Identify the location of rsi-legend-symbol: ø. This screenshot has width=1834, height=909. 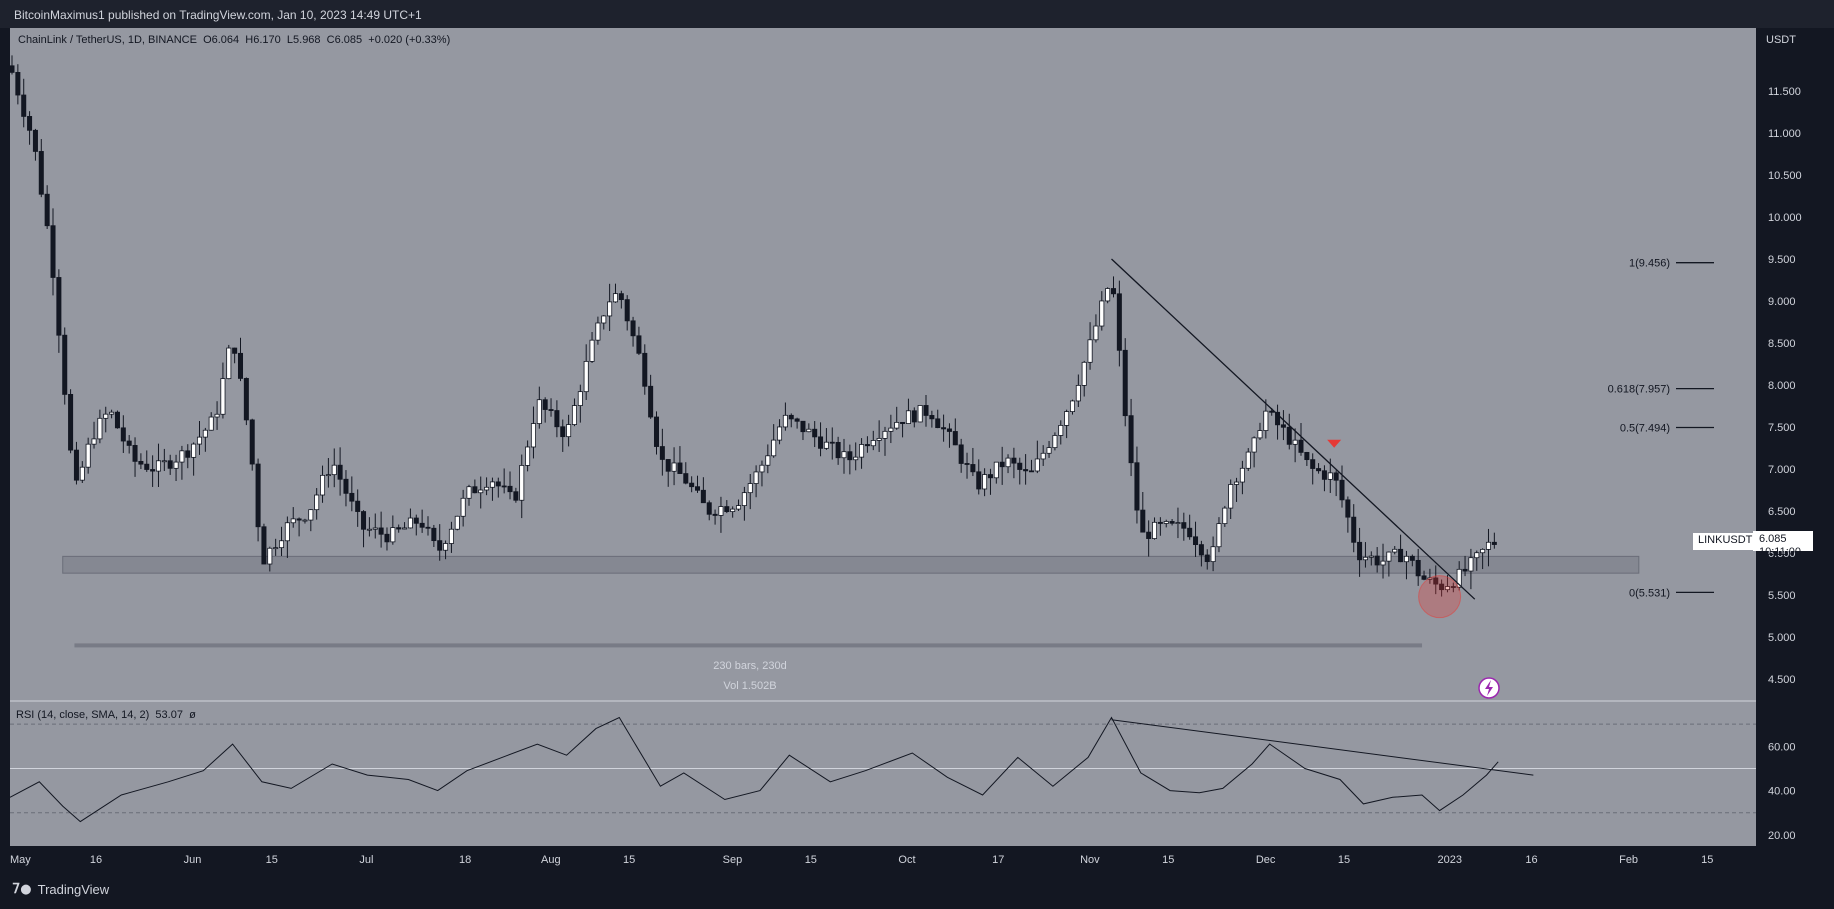
(192, 715).